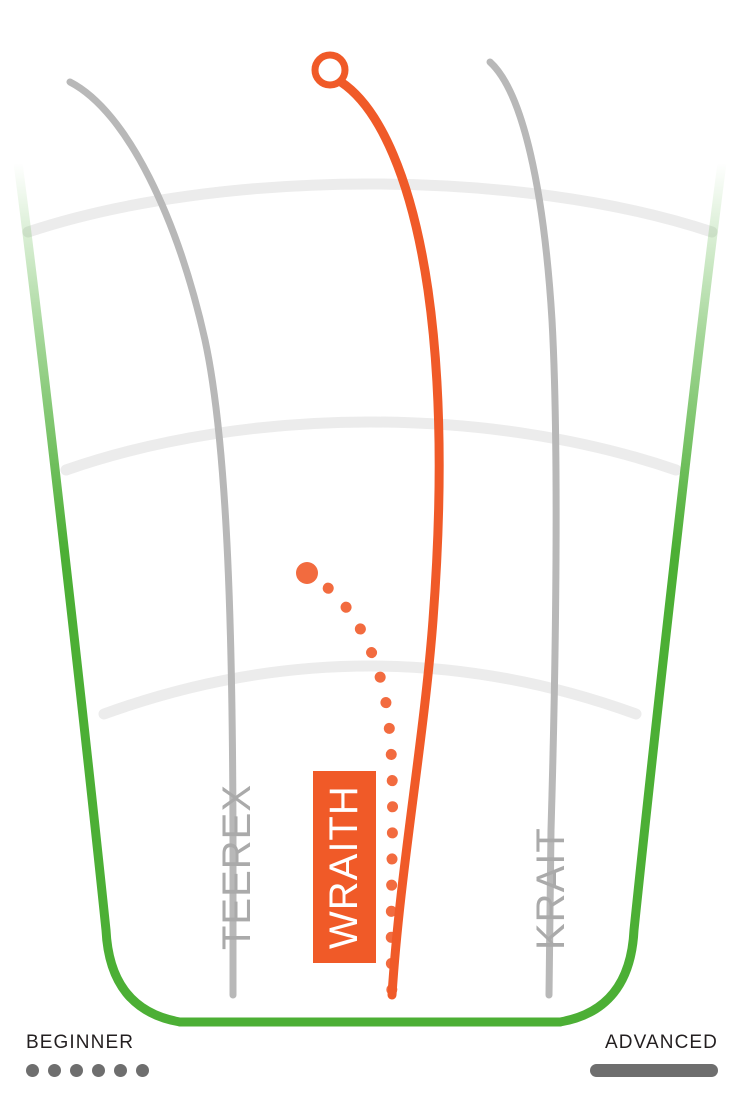 This screenshot has height=1100, width=740. Describe the element at coordinates (370, 1066) in the screenshot. I see `skill-scale-legend: BEGINNER ADVANCED` at that location.